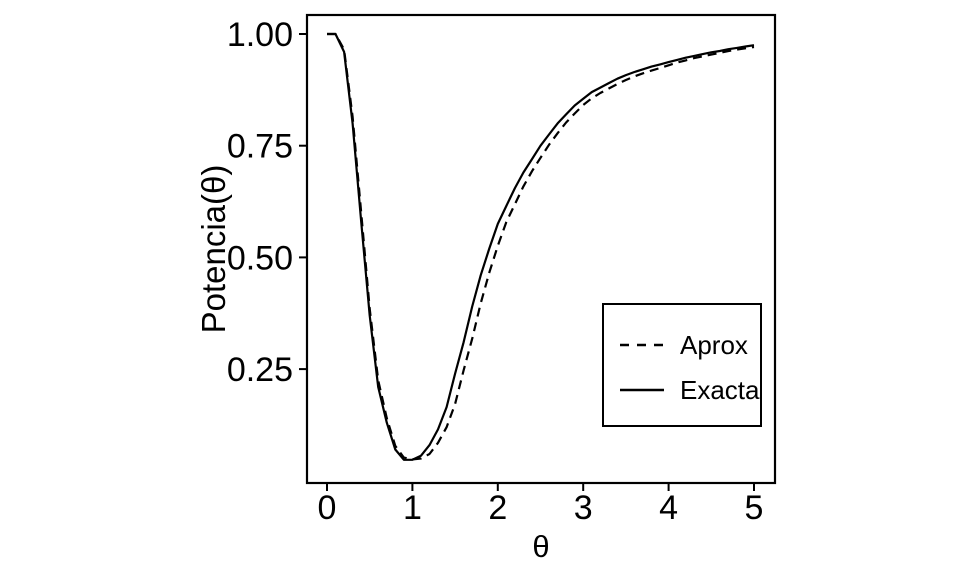  What do you see at coordinates (642, 345) in the screenshot?
I see `dashed-line-icon` at bounding box center [642, 345].